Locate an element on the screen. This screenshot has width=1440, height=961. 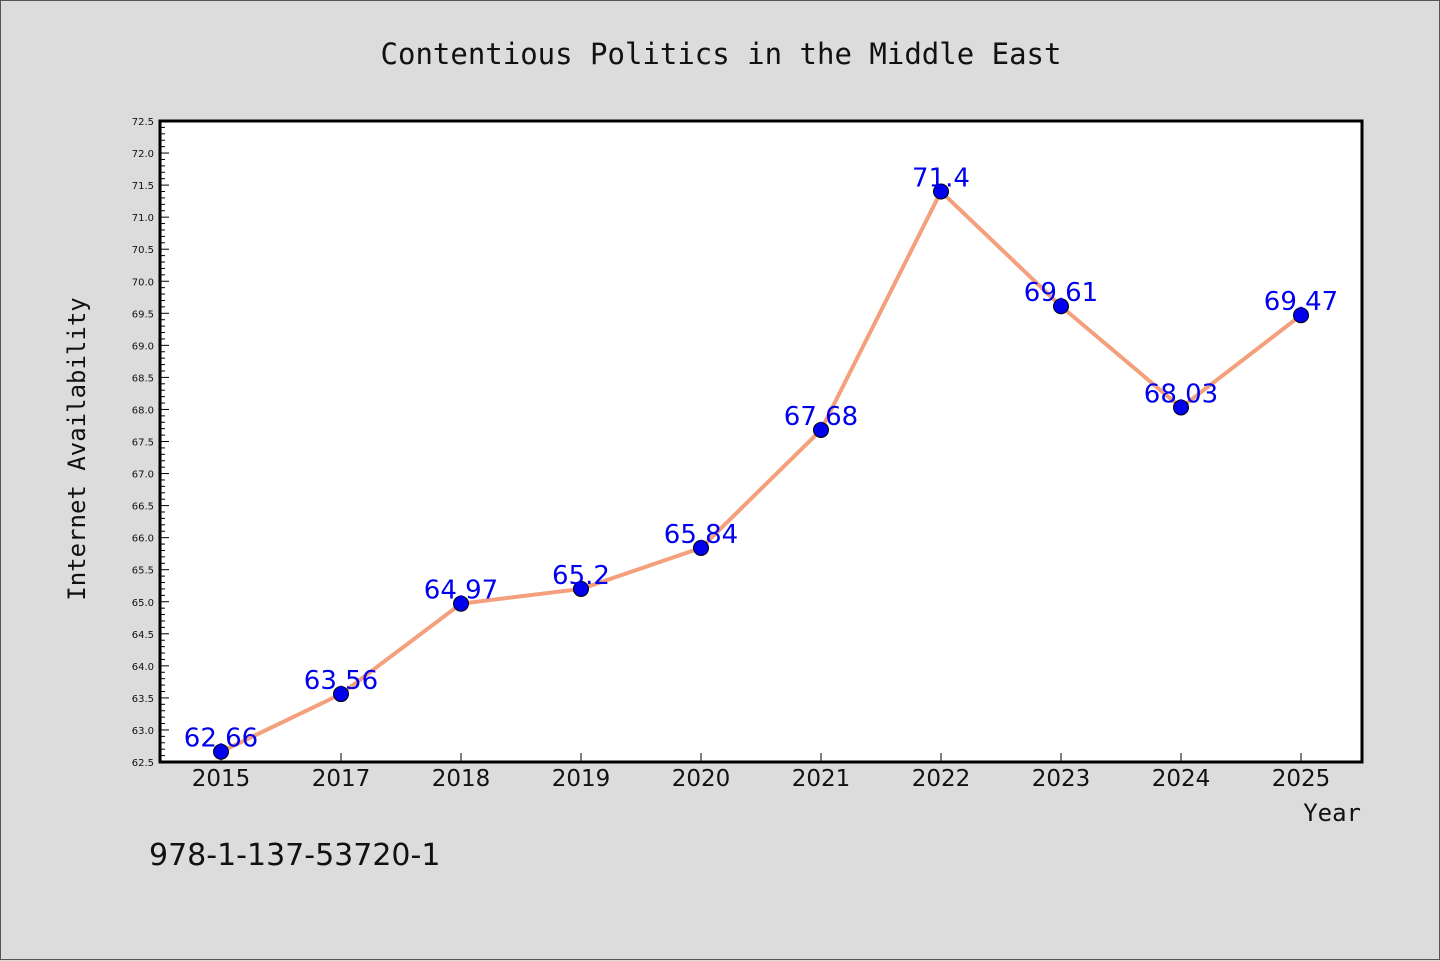
y-tick-label: 70.5 is located at coordinates (143, 250).